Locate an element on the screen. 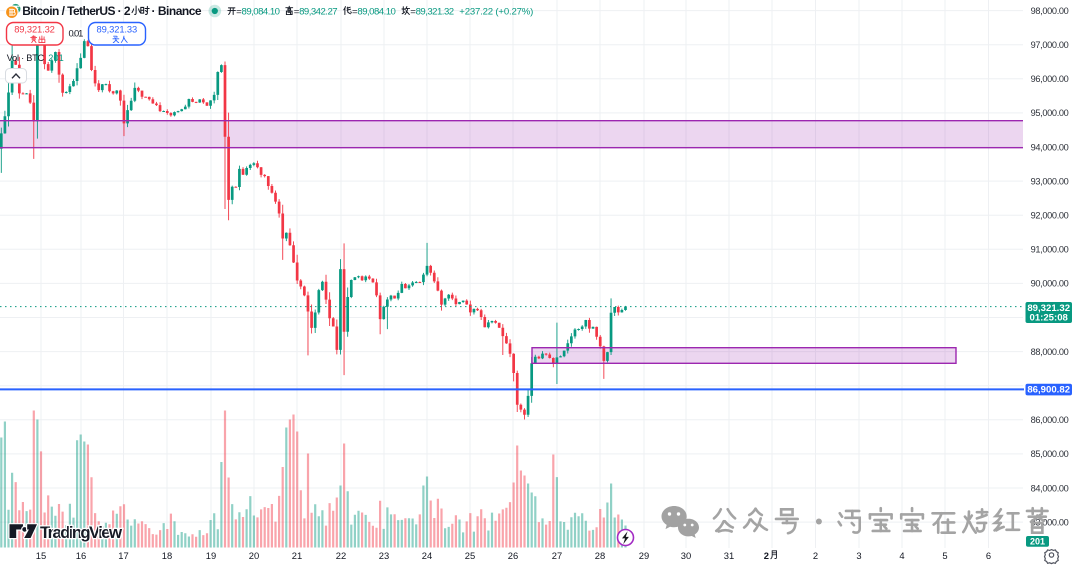  svg-text: 83,000.00 is located at coordinates (1050, 522).